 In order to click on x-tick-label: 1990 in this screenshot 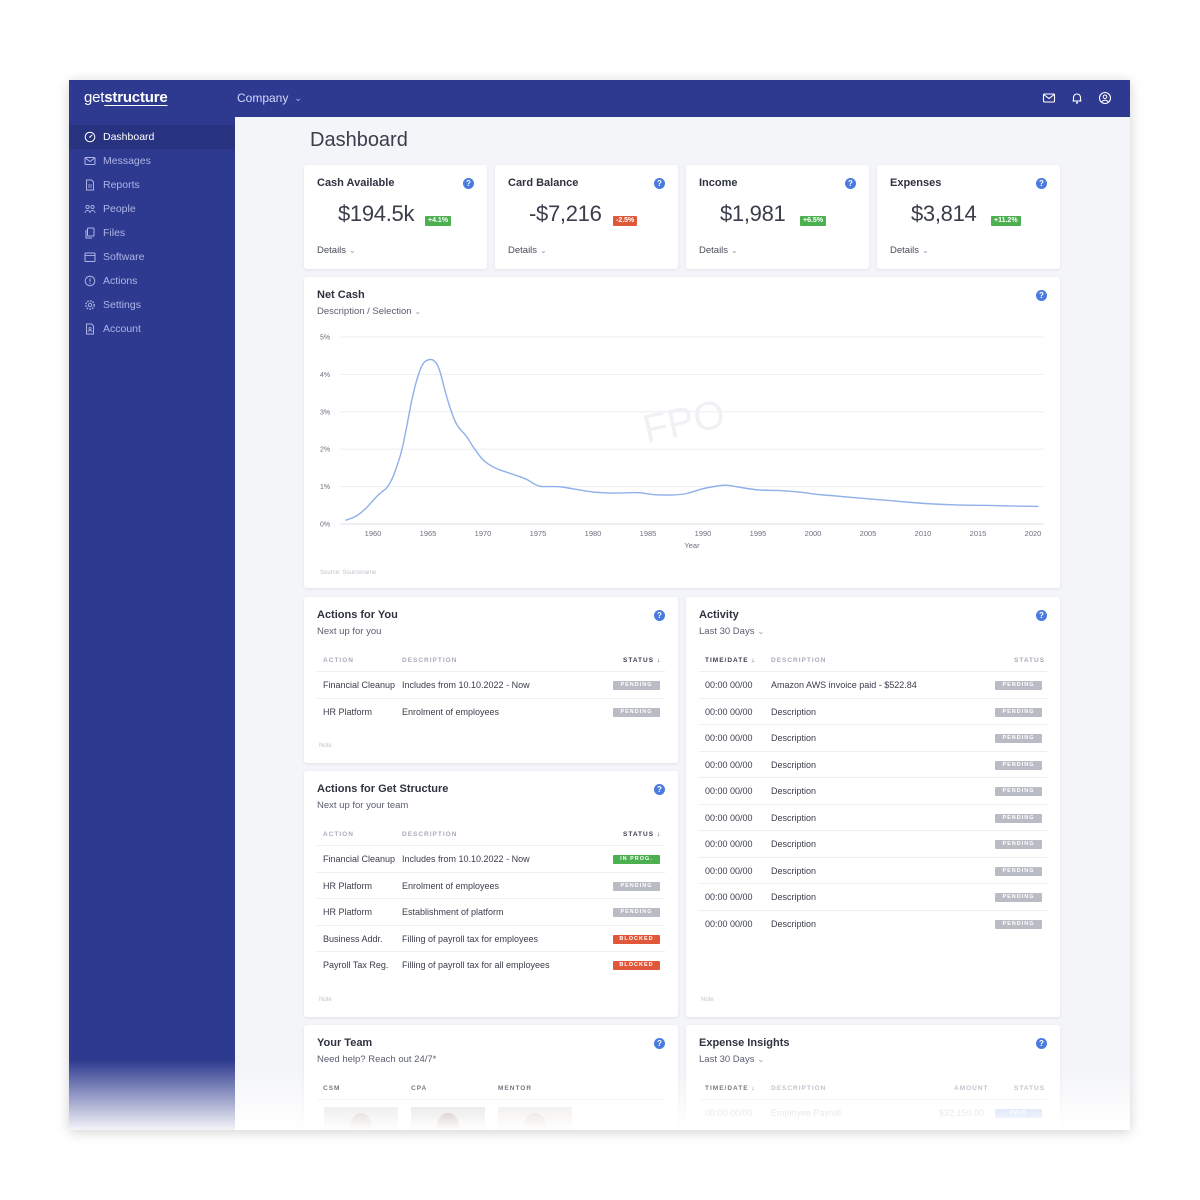, I will do `click(703, 533)`.